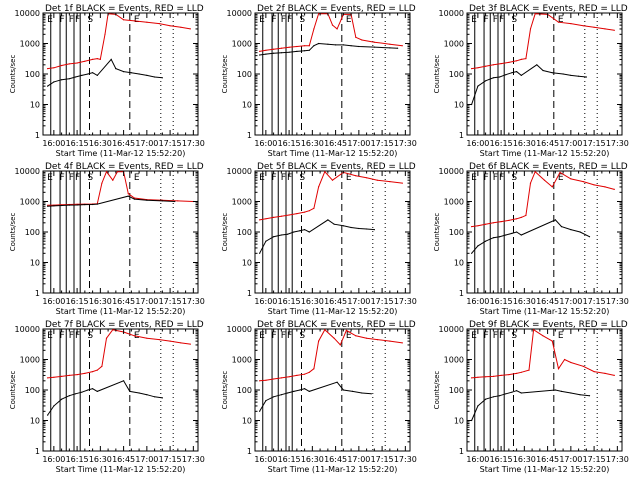  What do you see at coordinates (124, 9) in the screenshot?
I see `panel-title: Det 1f BLACK = Events, RED = LLD` at bounding box center [124, 9].